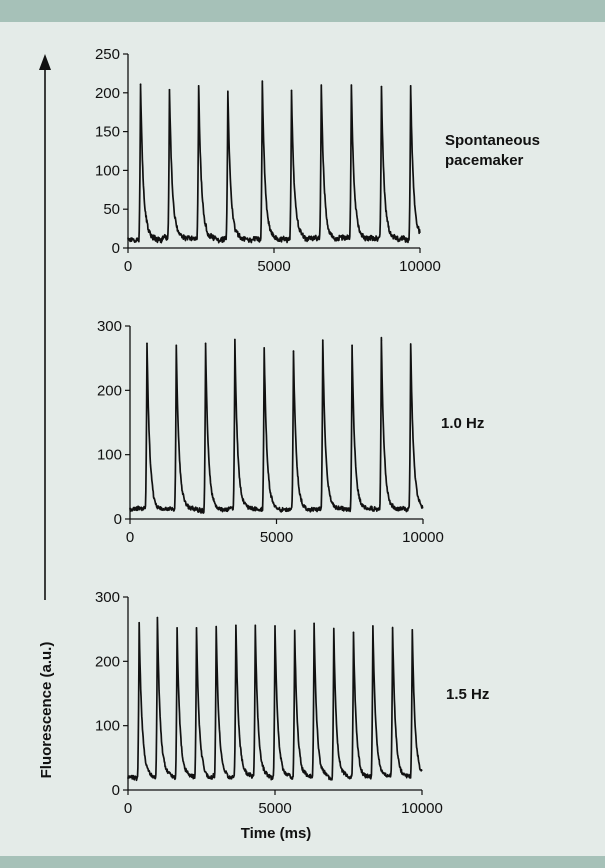 The height and width of the screenshot is (868, 605). Describe the element at coordinates (46, 710) in the screenshot. I see `y-axis-title: Fluorescence (a.u.)` at that location.